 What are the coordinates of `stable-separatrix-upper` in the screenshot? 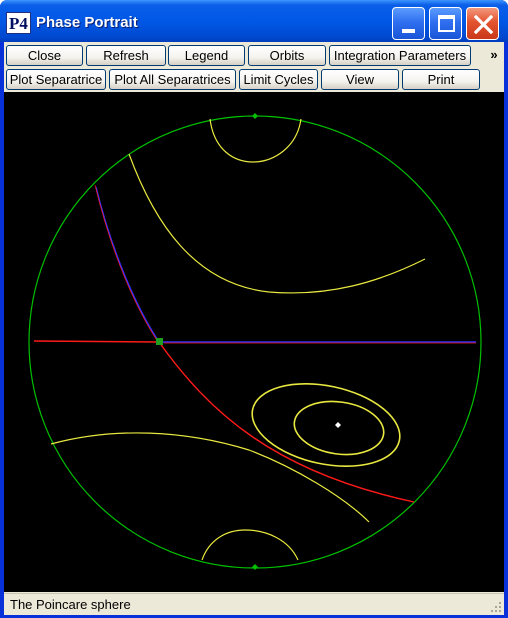 It's located at (127, 264).